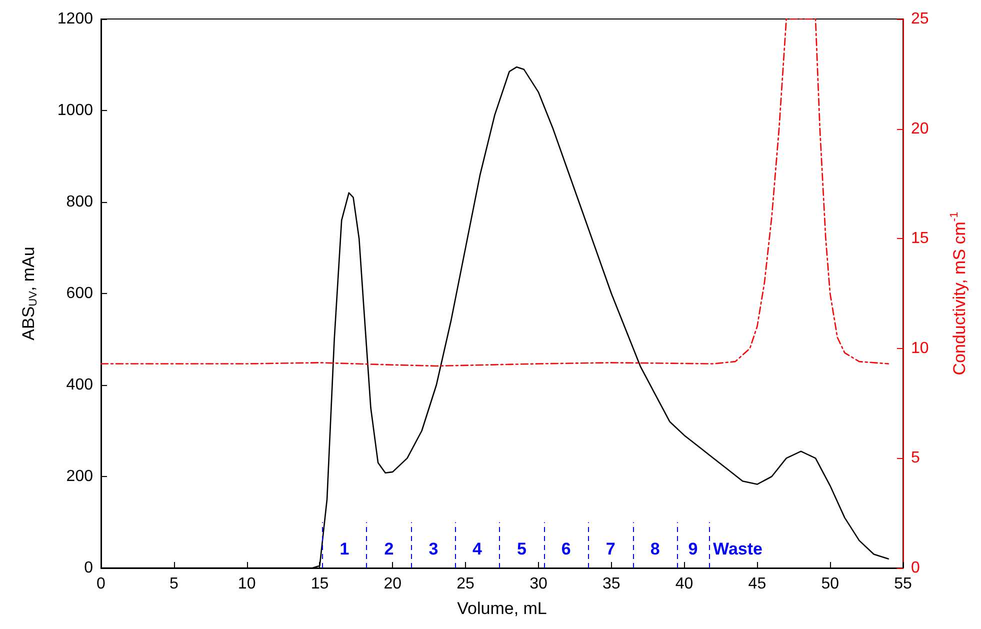  I want to click on x-tick-label: 25, so click(465, 584).